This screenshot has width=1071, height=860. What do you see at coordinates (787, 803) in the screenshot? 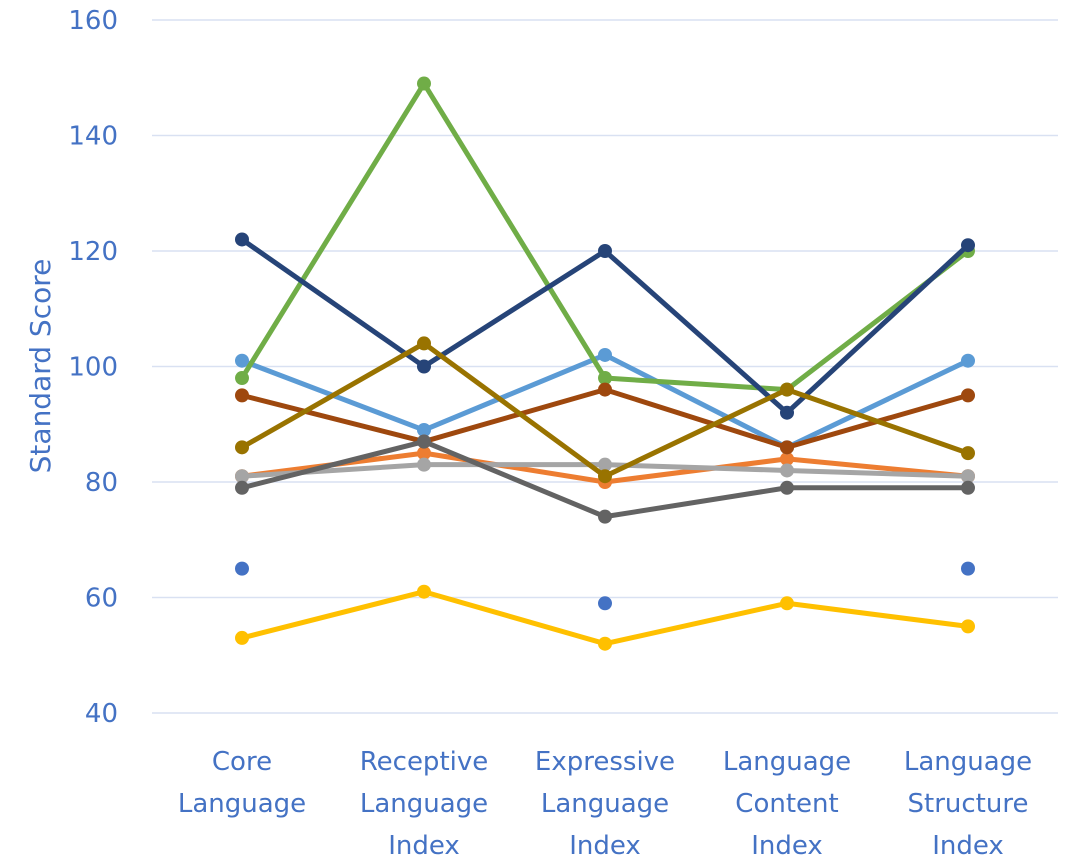
I see `x-tick-label: Language Content Index` at bounding box center [787, 803].